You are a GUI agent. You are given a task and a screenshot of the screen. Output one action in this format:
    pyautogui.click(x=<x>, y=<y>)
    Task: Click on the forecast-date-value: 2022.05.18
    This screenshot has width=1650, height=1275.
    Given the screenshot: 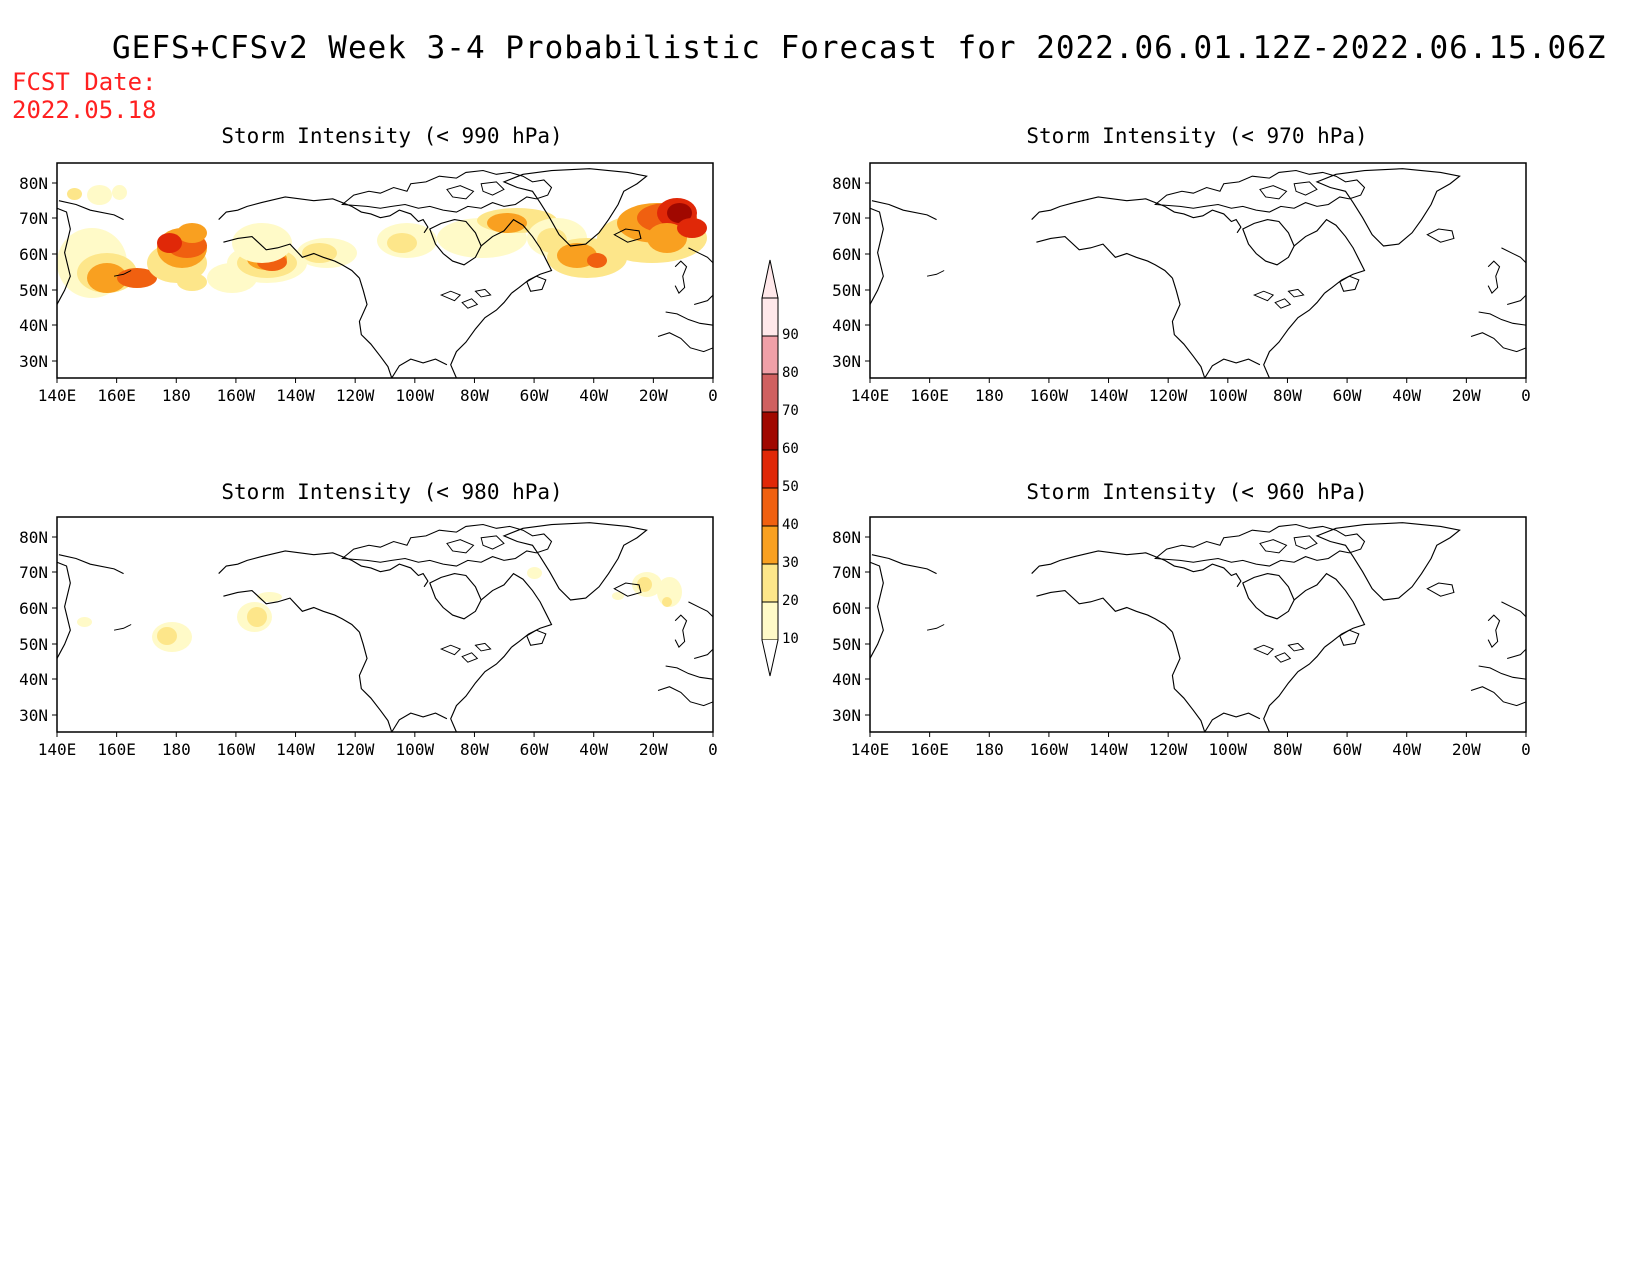 What is the action you would take?
    pyautogui.click(x=84, y=110)
    